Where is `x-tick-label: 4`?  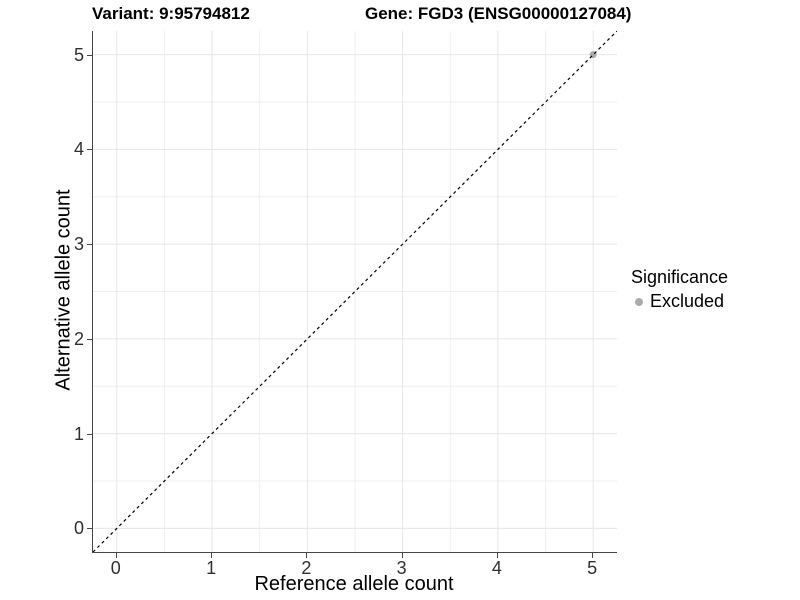
x-tick-label: 4 is located at coordinates (496, 568).